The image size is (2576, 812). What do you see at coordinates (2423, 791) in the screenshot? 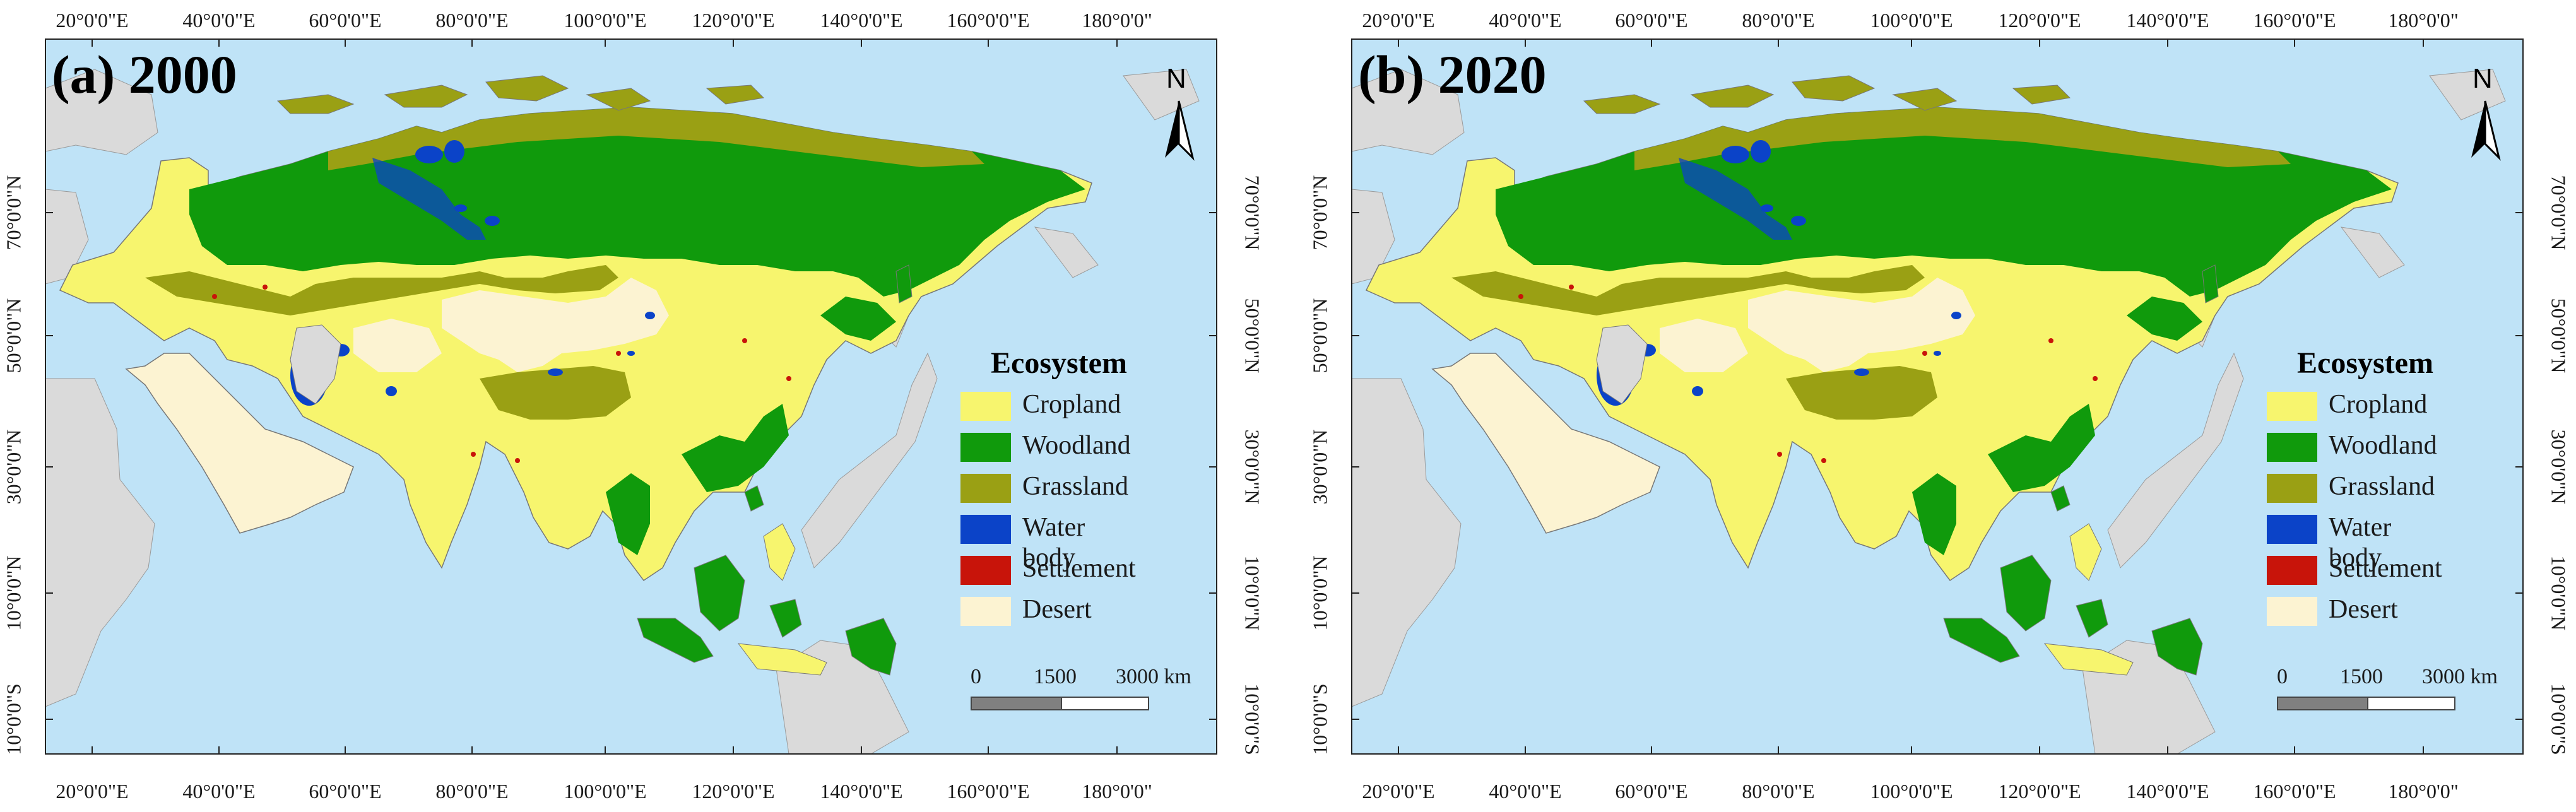
I see `longitude-label-bottom: 180°0'0"` at bounding box center [2423, 791].